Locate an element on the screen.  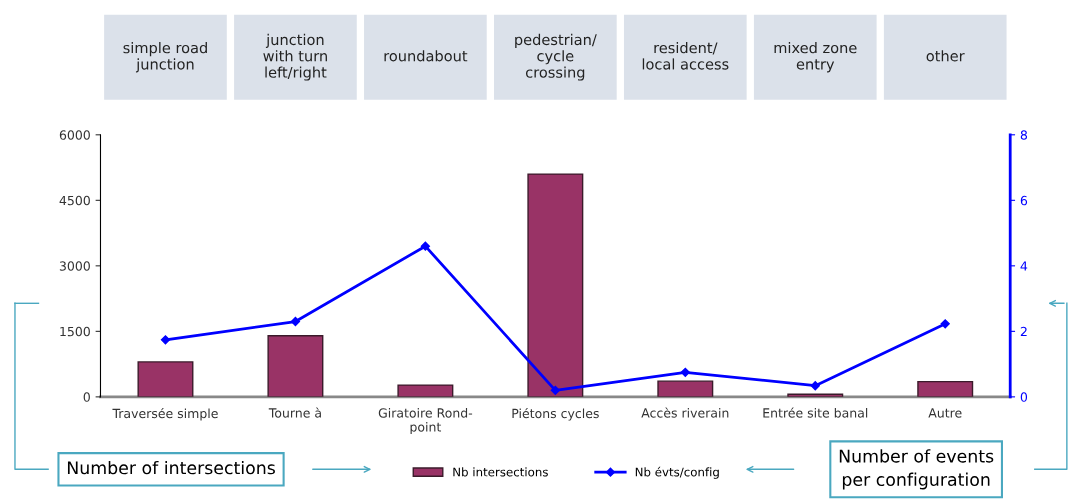
text: simple road junction is located at coordinates (165, 57).